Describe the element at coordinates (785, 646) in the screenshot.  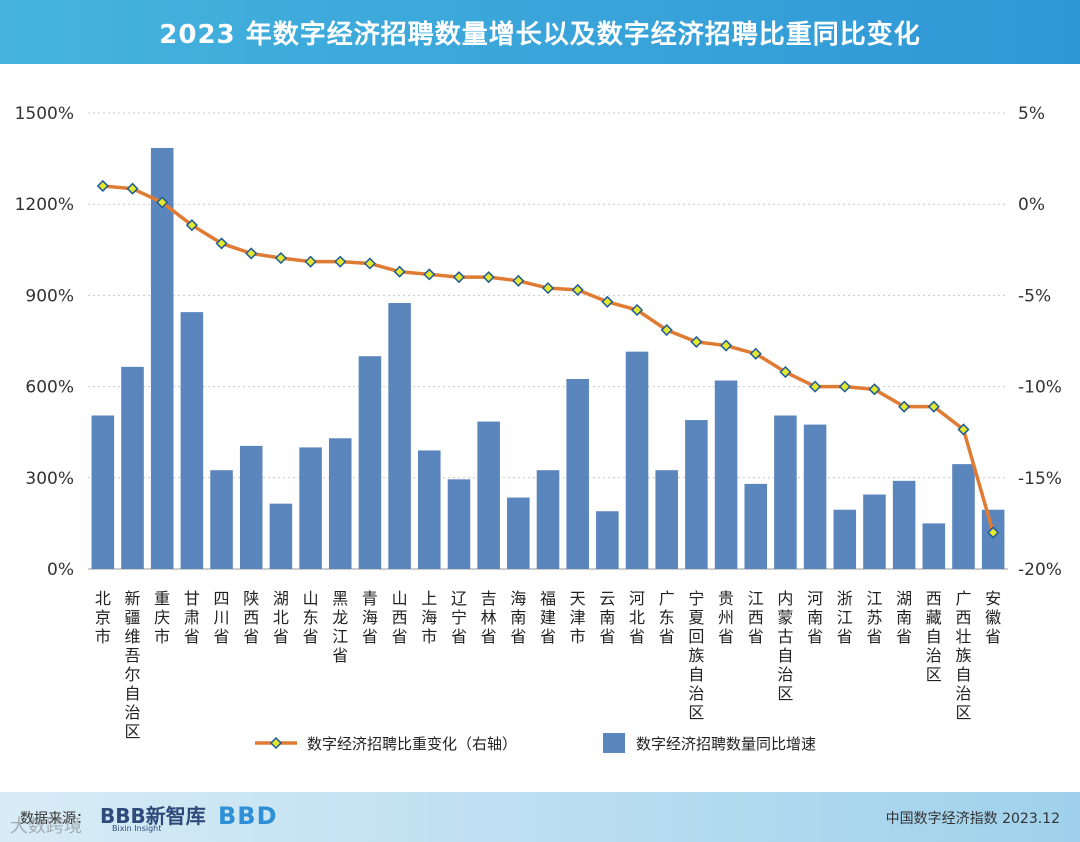
I see `category-label: 内蒙古自治区` at that location.